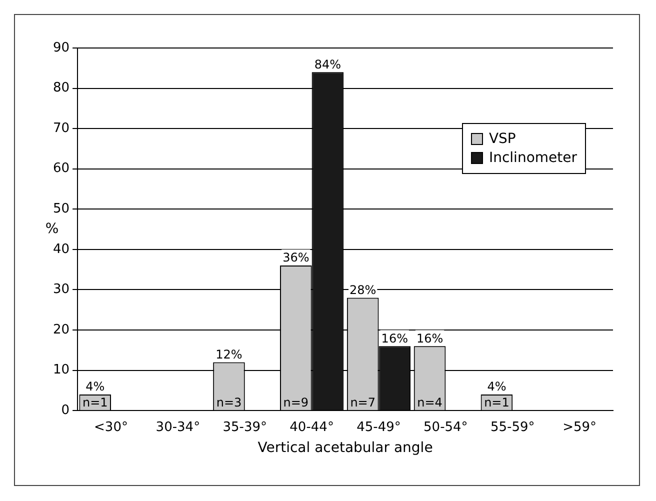 The height and width of the screenshot is (501, 656). What do you see at coordinates (378, 427) in the screenshot?
I see `x-tick-label: 45-49°` at bounding box center [378, 427].